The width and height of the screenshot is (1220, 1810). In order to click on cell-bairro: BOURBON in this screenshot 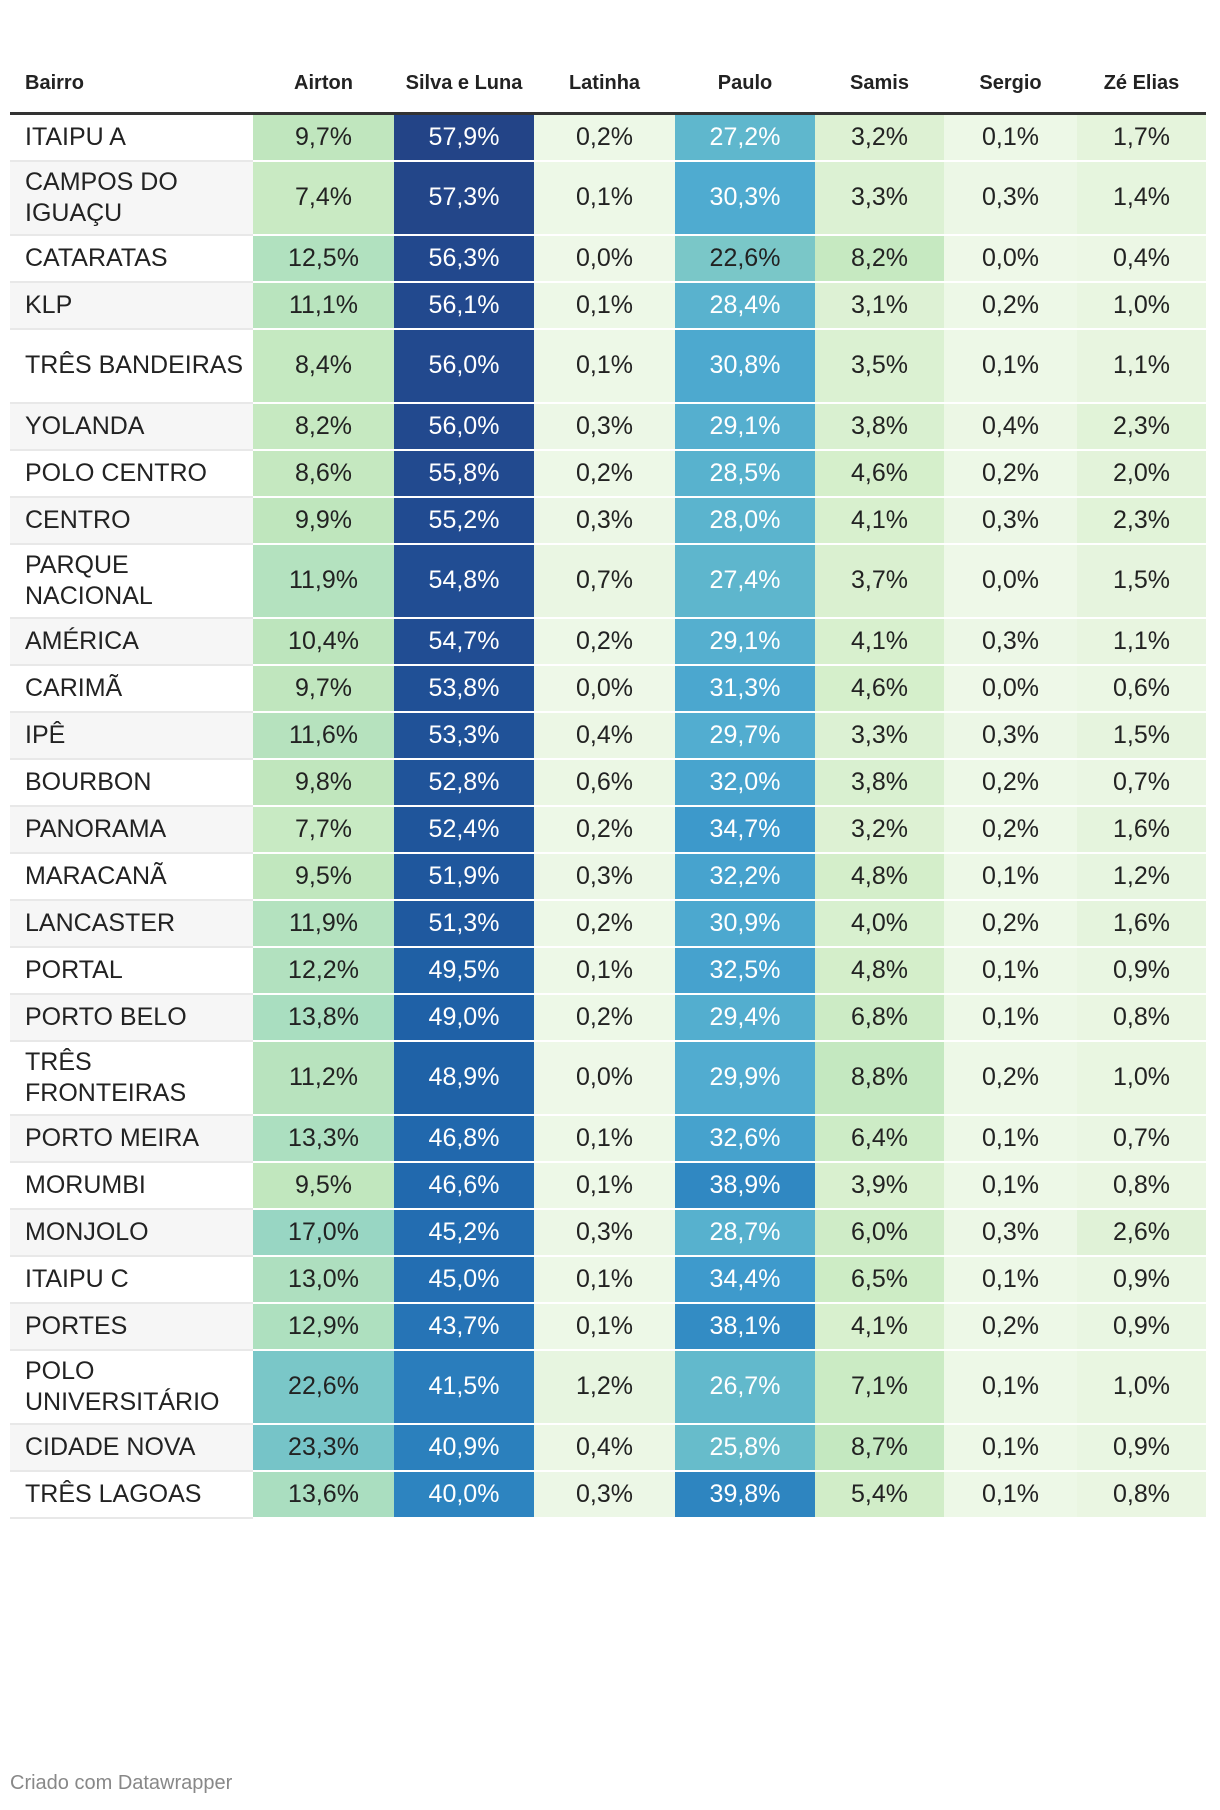, I will do `click(131, 782)`.